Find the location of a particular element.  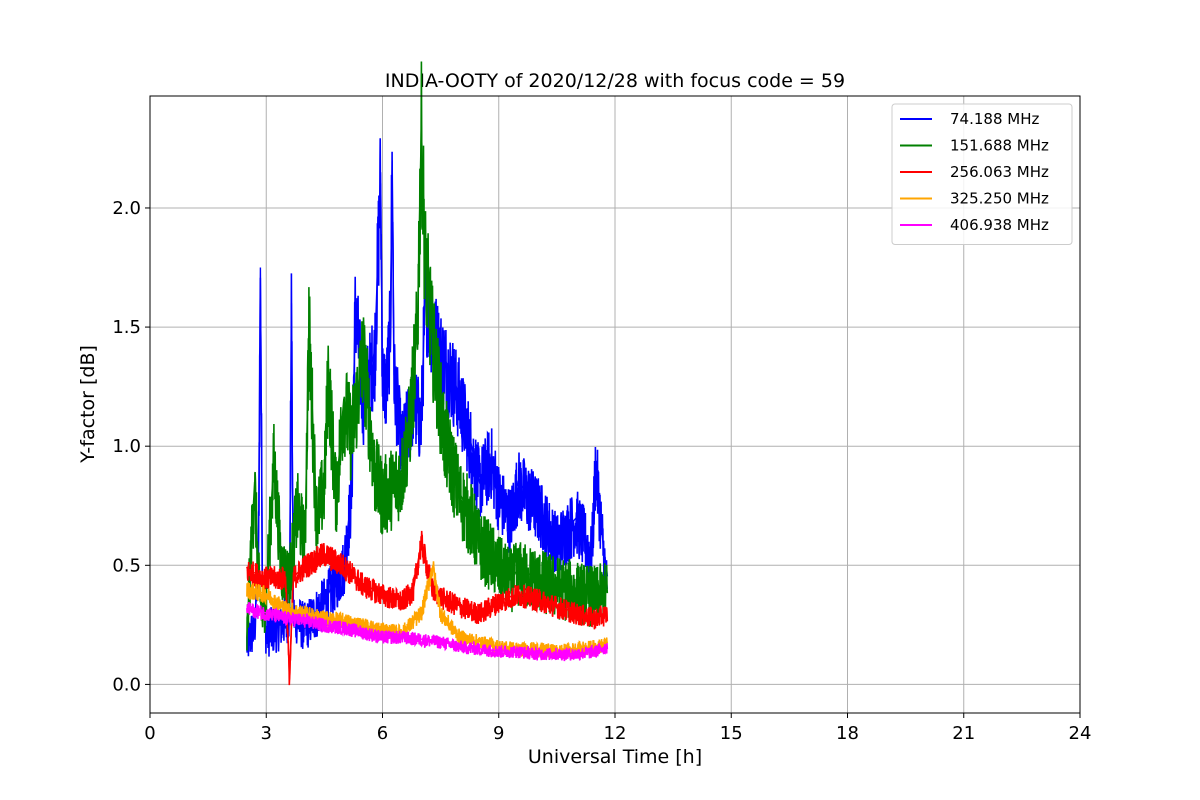

y-tick-label: 1.0 is located at coordinates (126, 446).